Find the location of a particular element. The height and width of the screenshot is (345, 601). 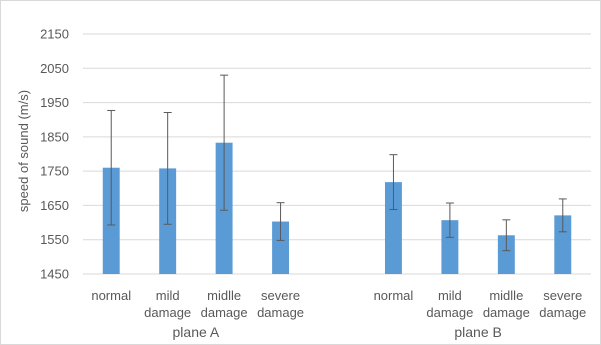

y-tick-label: 1550 is located at coordinates (54, 239).